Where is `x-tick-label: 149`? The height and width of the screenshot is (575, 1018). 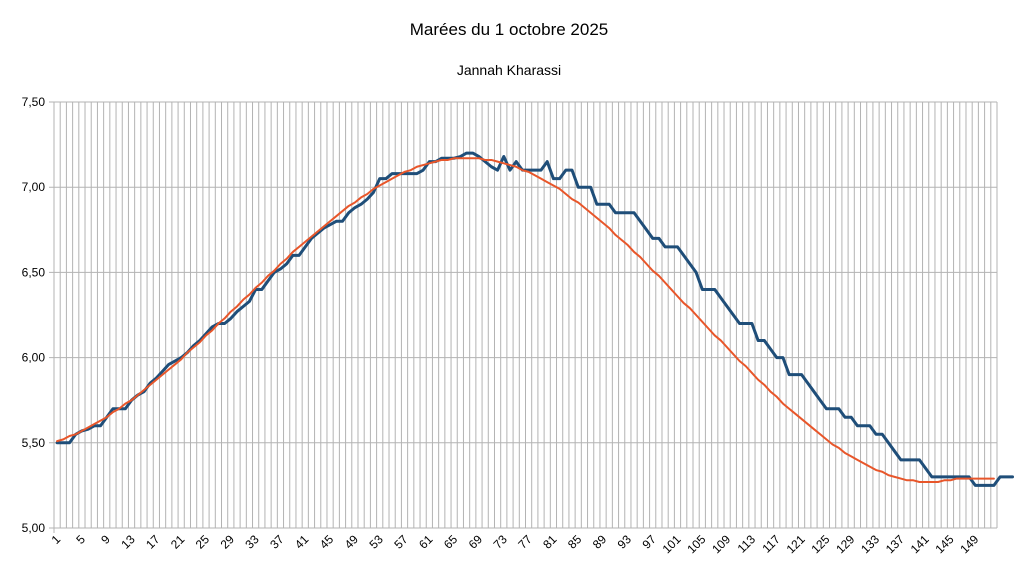
x-tick-label: 149 is located at coordinates (969, 544).